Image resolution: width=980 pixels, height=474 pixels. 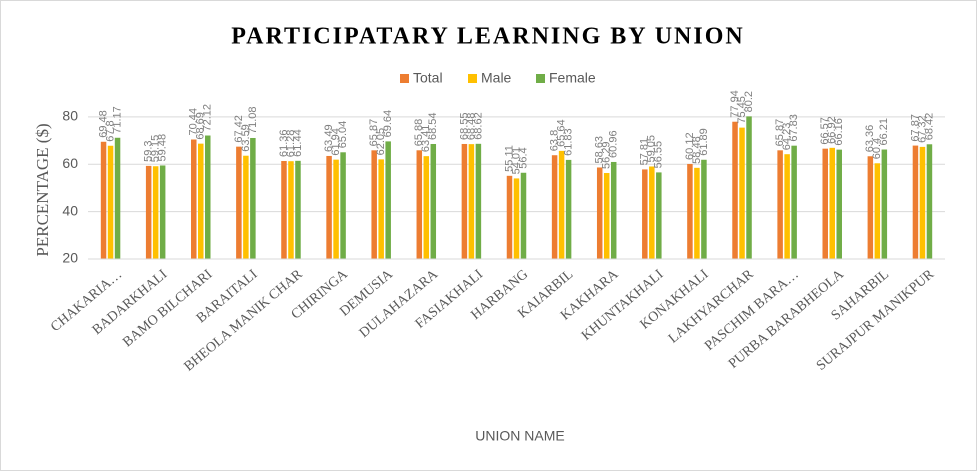 I want to click on legend-label: Male, so click(x=496, y=78).